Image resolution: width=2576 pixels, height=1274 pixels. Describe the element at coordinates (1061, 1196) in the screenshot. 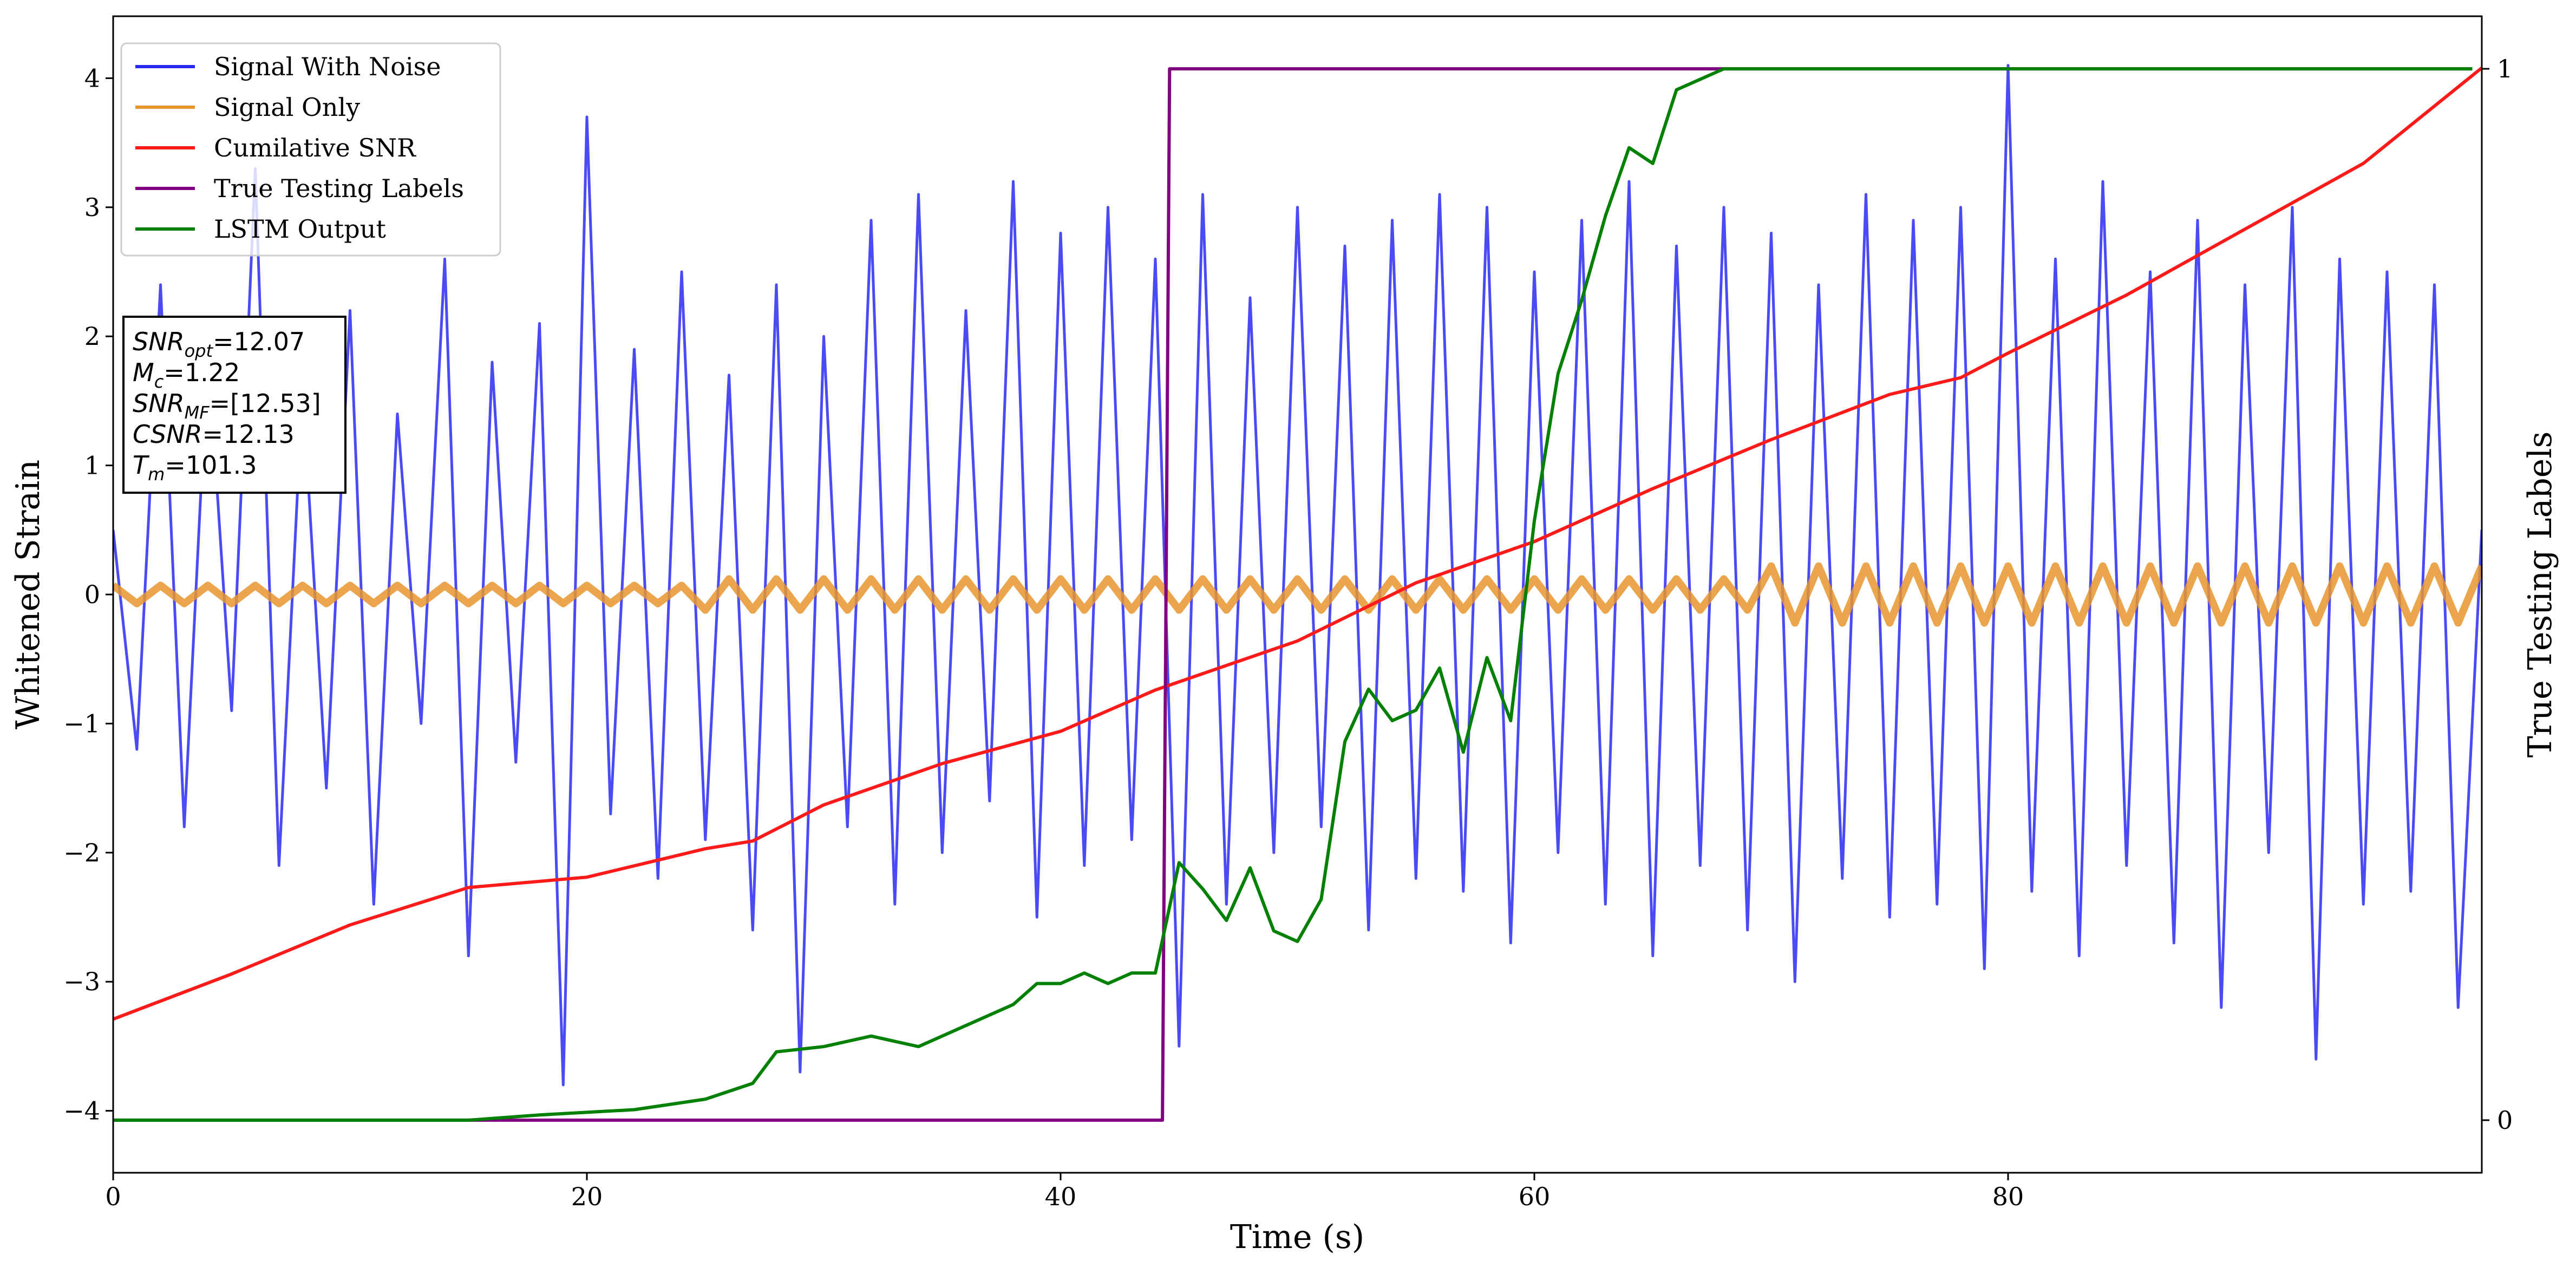

I see `x-tick-label: 40` at that location.